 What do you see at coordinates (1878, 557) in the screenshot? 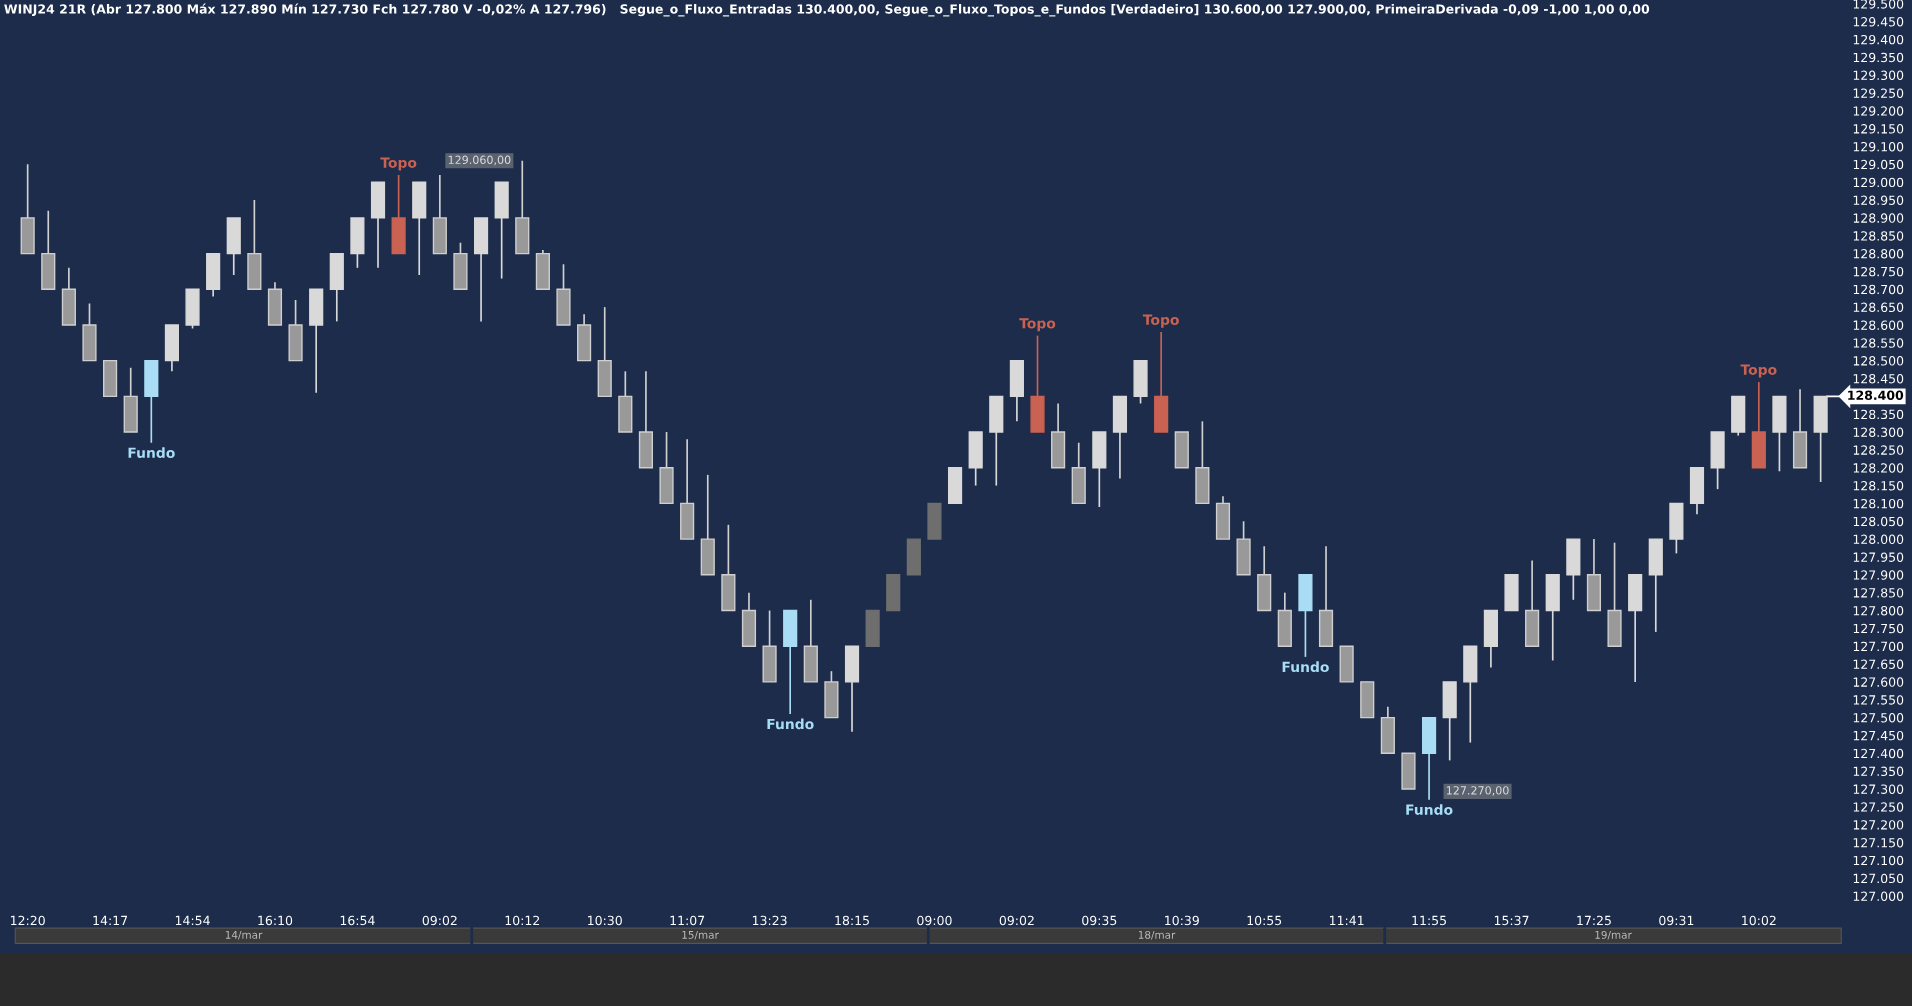
I see `y-tick-label: 127.950` at bounding box center [1878, 557].